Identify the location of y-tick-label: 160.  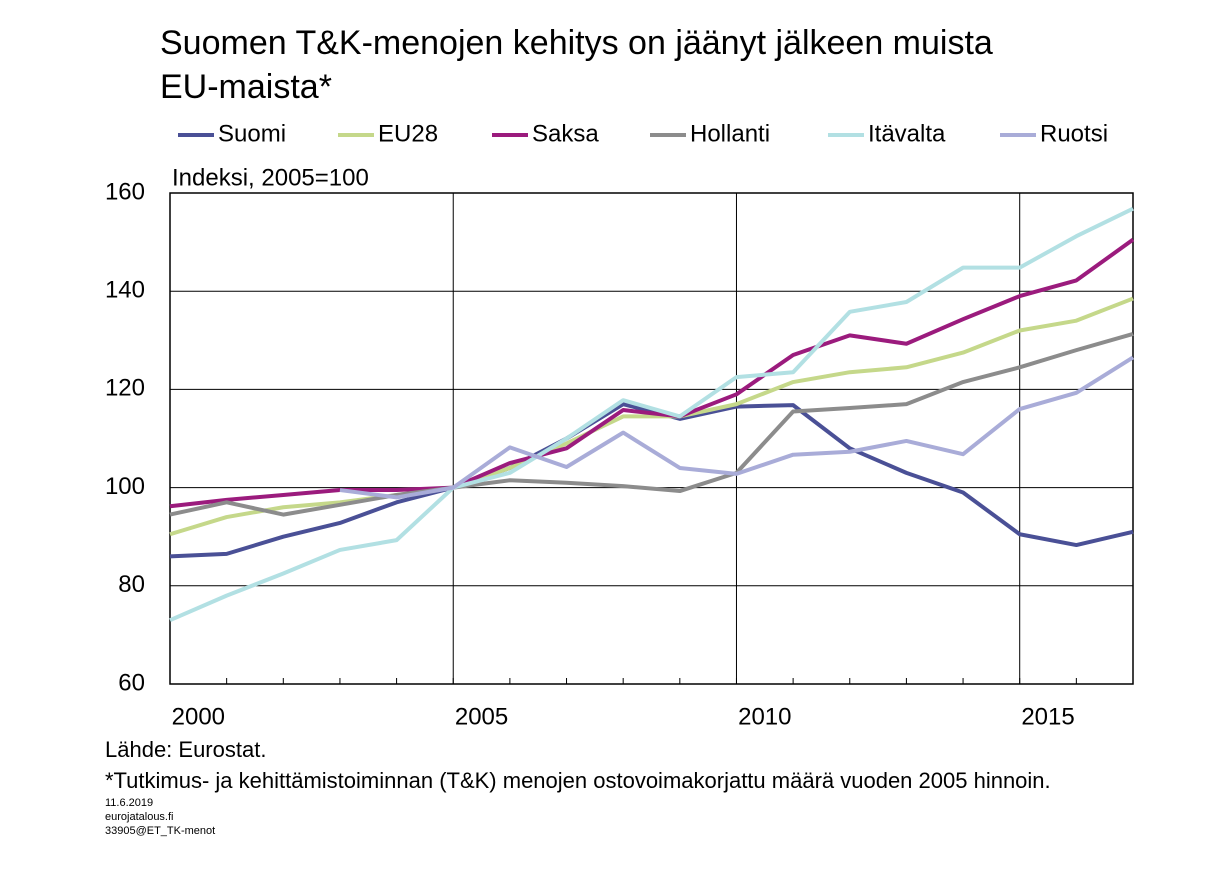
(125, 191).